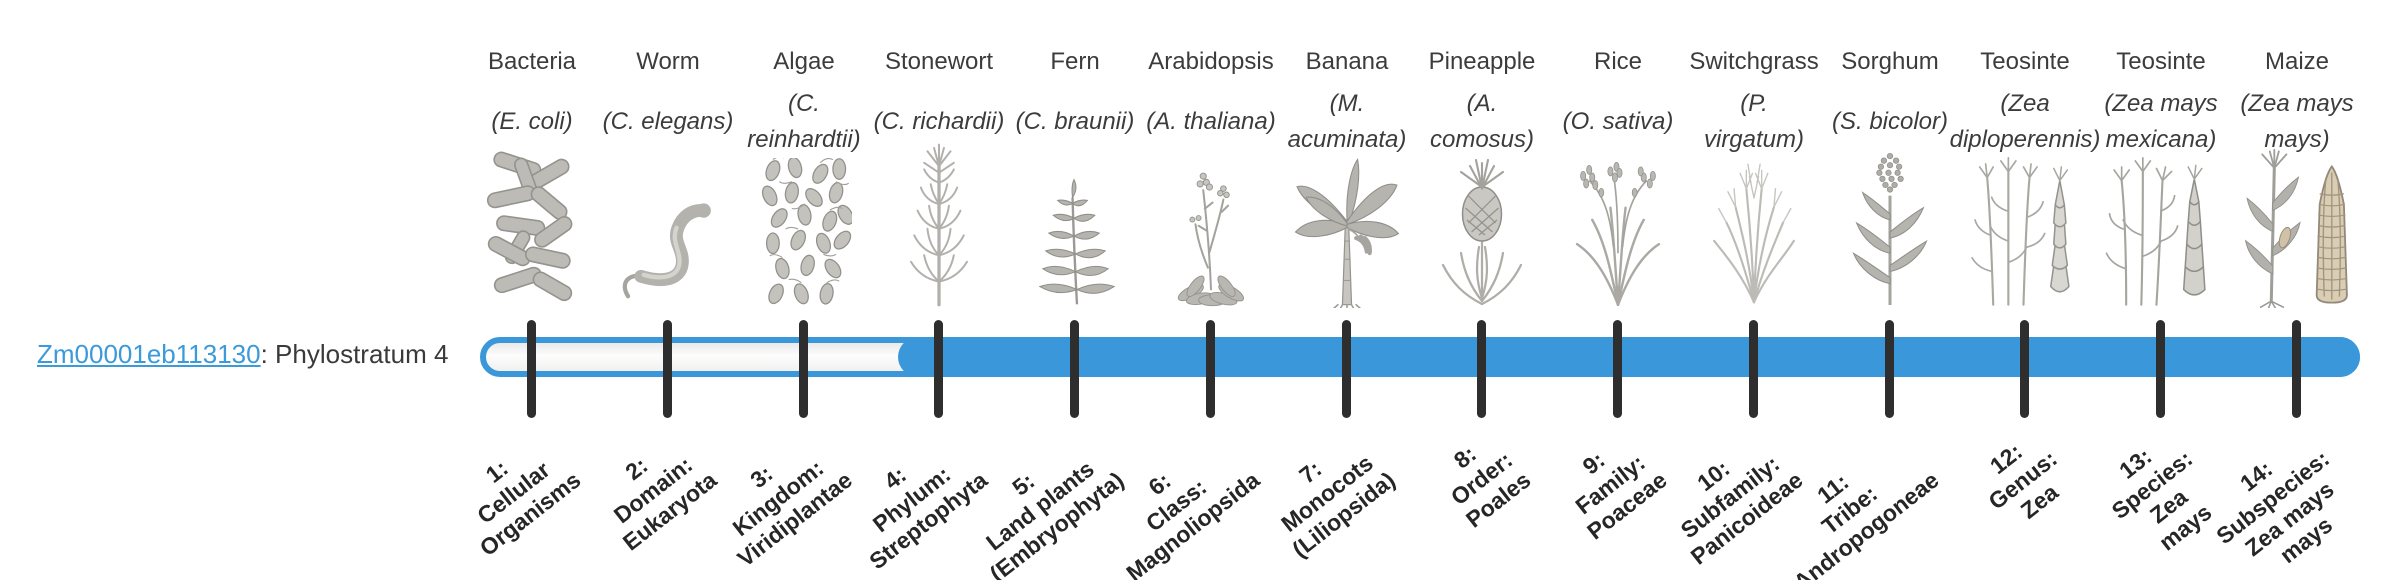 The width and height of the screenshot is (2400, 580). I want to click on rice-icon, so click(1618, 223).